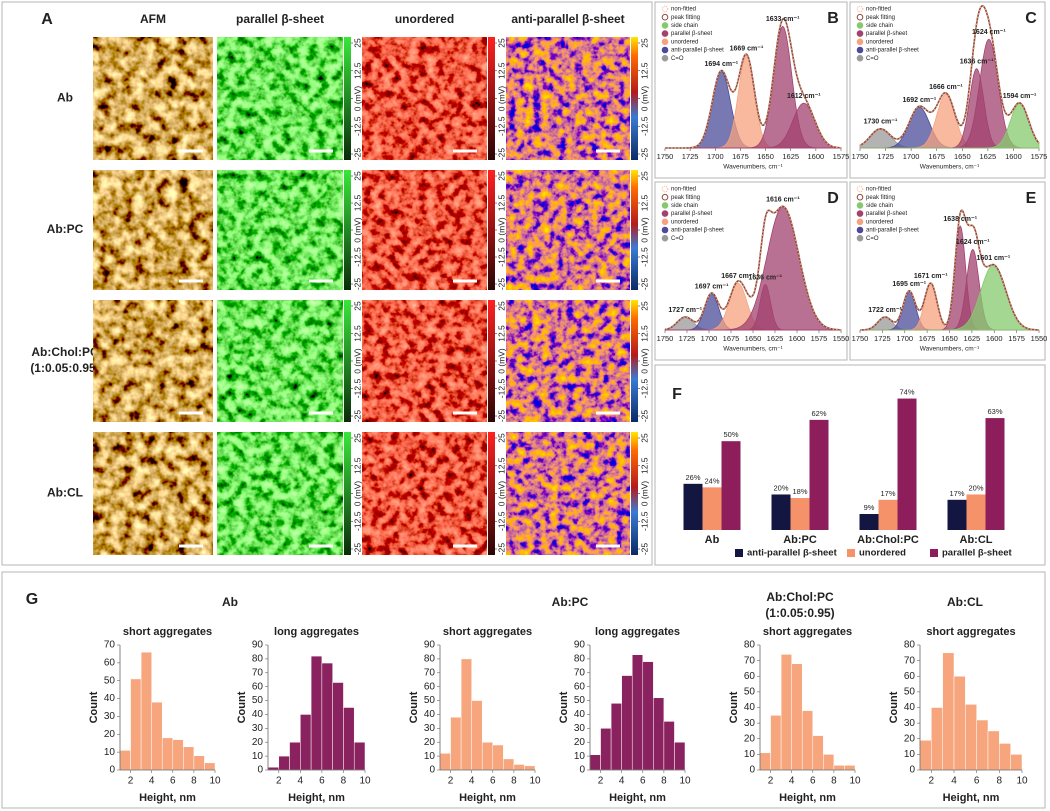 The width and height of the screenshot is (1050, 811). I want to click on x-tick-label: 8, so click(834, 781).